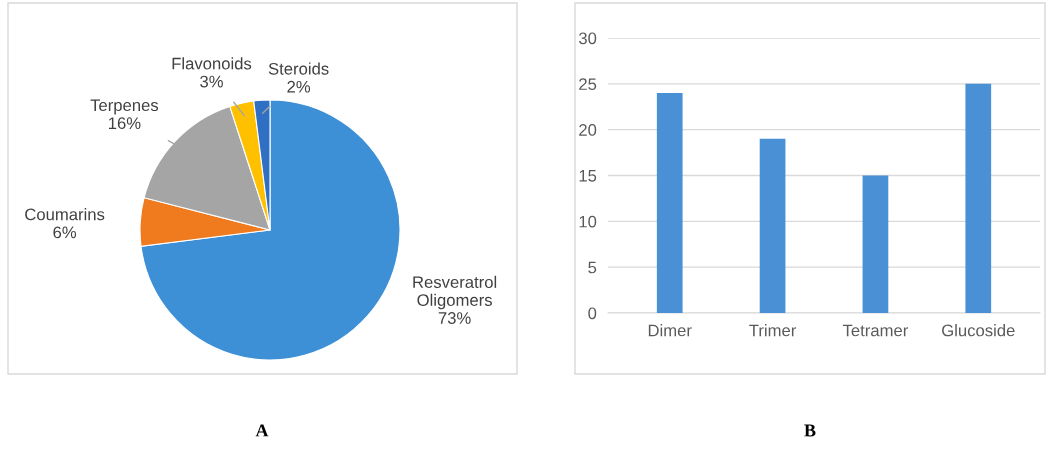  Describe the element at coordinates (65, 232) in the screenshot. I see `data-label: 6%` at that location.